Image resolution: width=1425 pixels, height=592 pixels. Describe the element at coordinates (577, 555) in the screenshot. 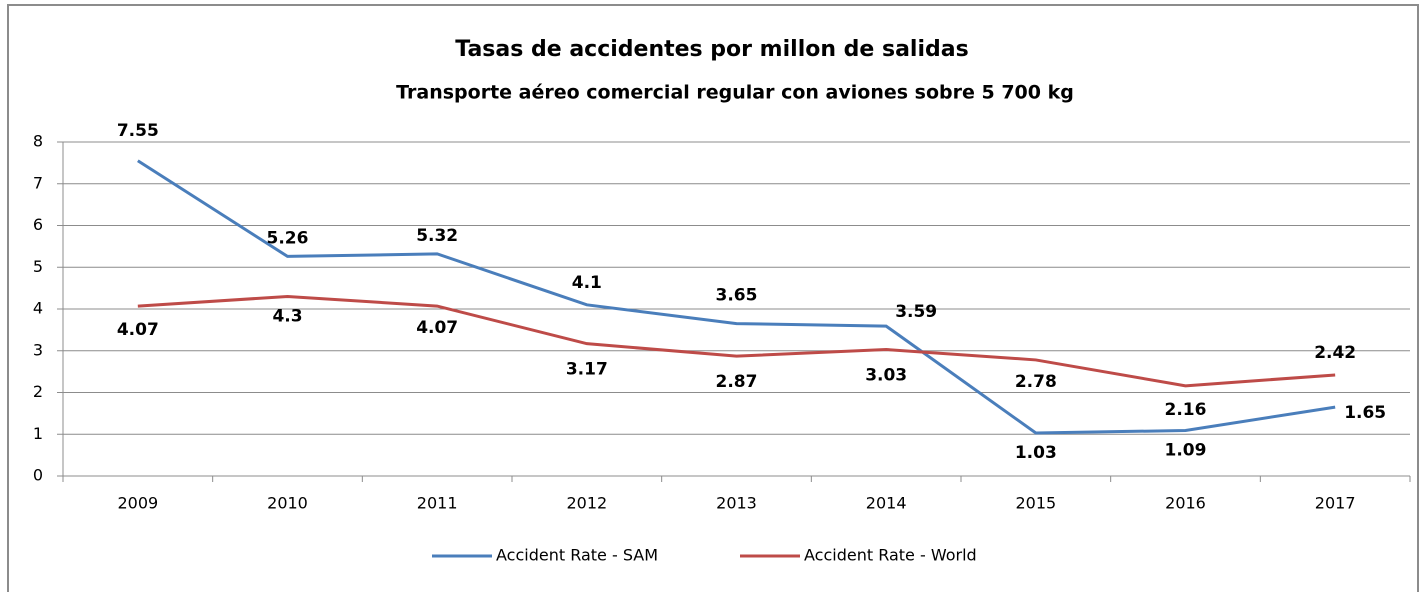

I see `legend-label: Accident Rate - SAM` at that location.